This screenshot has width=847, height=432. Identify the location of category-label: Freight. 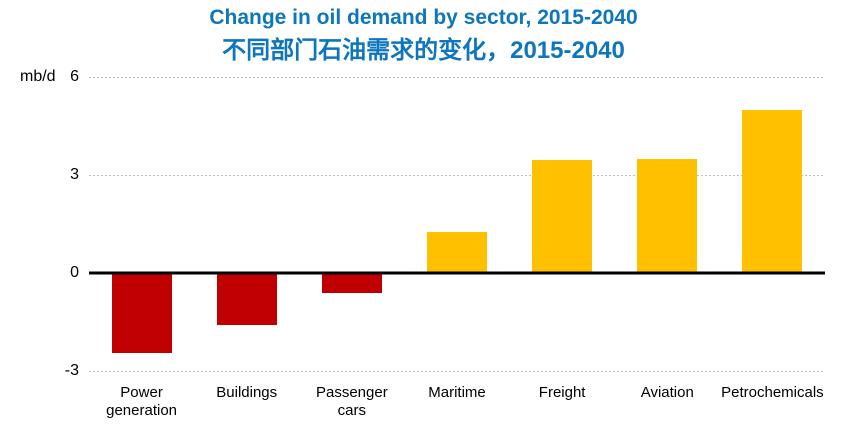
(562, 392).